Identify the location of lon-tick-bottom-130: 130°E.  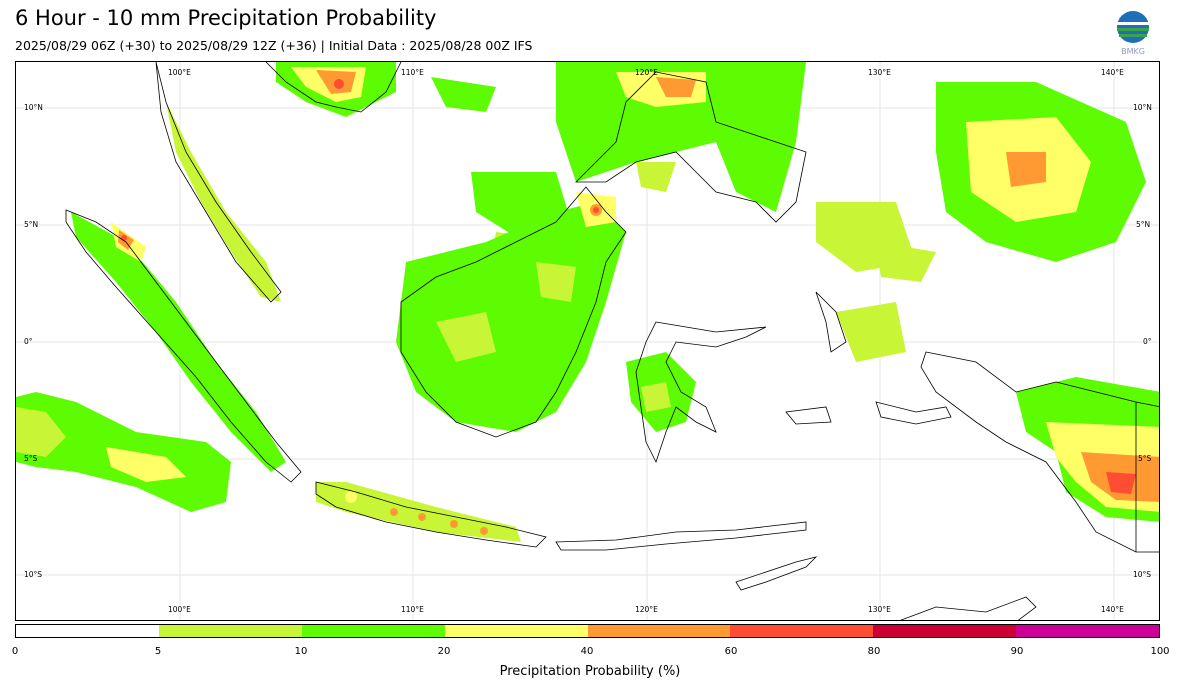
(879, 609).